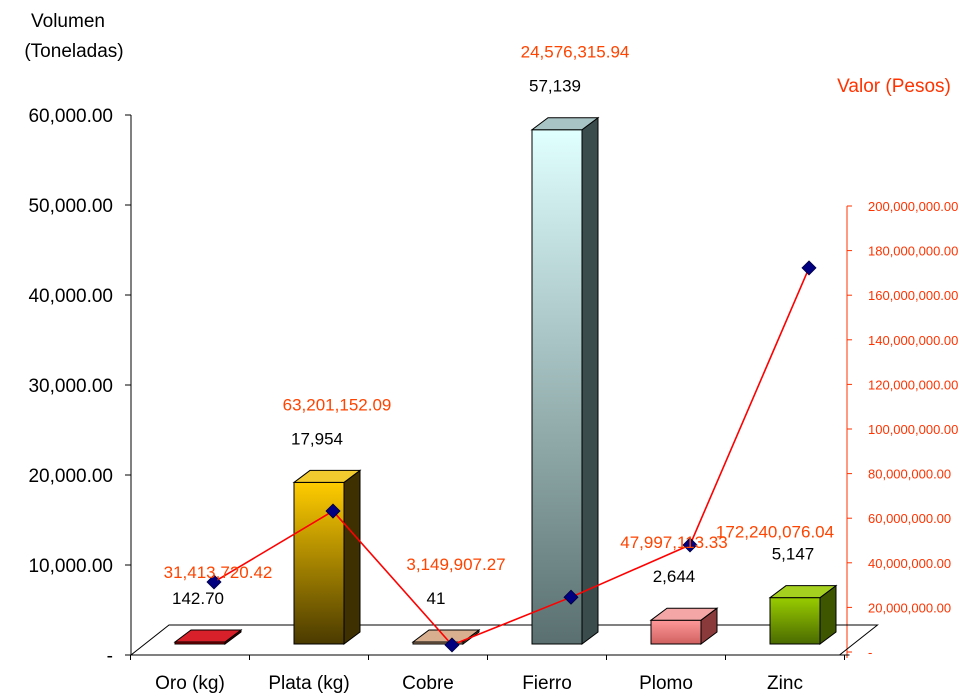  What do you see at coordinates (190, 683) in the screenshot?
I see `x-axis-tick-label: Oro (kg)` at bounding box center [190, 683].